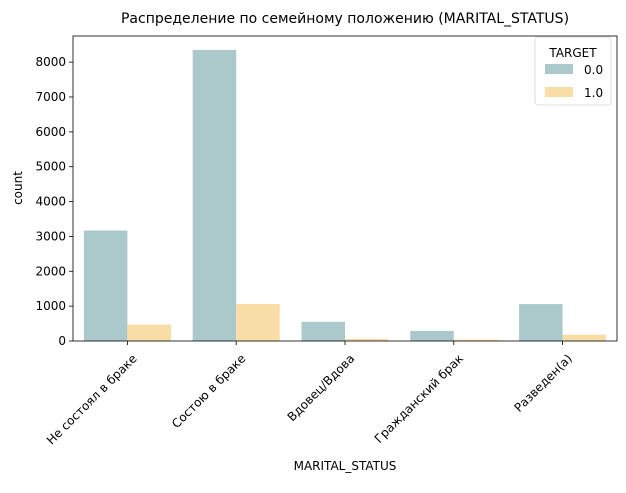  What do you see at coordinates (50, 271) in the screenshot?
I see `y-tick-label: 2000` at bounding box center [50, 271].